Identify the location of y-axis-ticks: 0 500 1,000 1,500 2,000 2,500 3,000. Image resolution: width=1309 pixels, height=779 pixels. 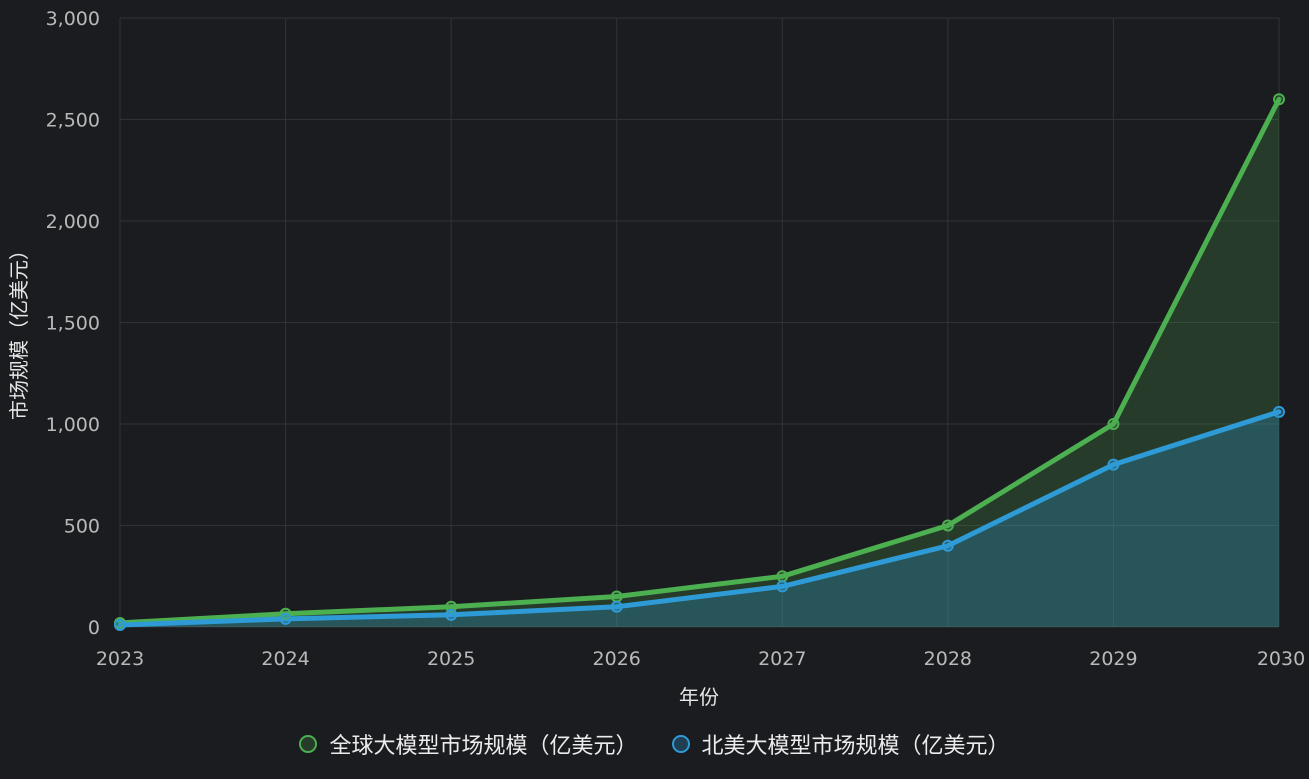
(73, 323).